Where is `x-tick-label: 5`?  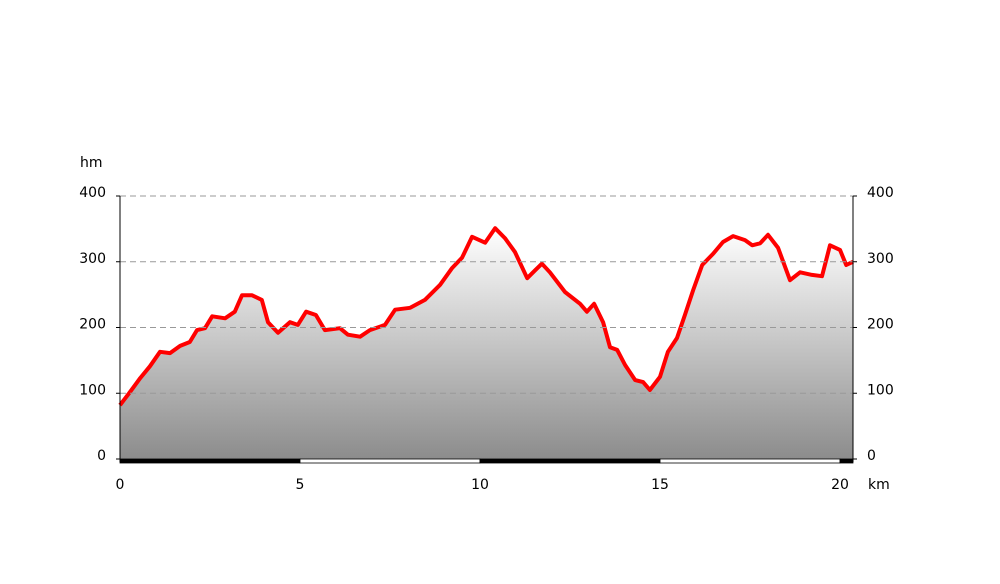 x-tick-label: 5 is located at coordinates (300, 485).